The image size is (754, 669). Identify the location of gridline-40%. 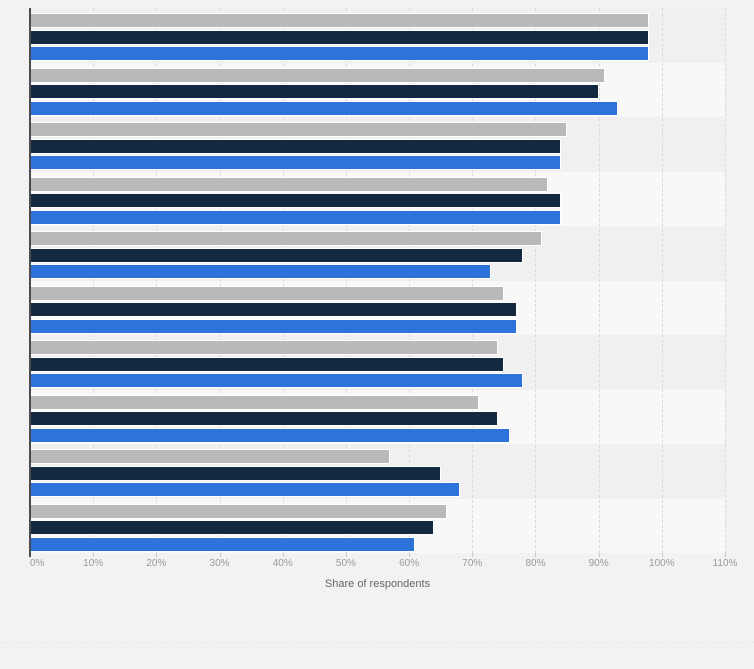
(283, 280).